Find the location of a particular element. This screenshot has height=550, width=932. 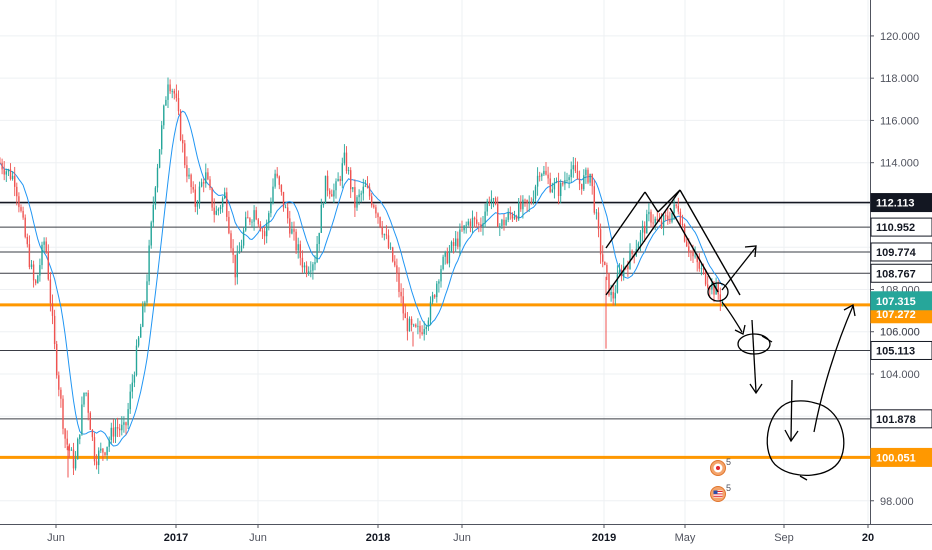

jp-flag-icon: 5 is located at coordinates (721, 466).